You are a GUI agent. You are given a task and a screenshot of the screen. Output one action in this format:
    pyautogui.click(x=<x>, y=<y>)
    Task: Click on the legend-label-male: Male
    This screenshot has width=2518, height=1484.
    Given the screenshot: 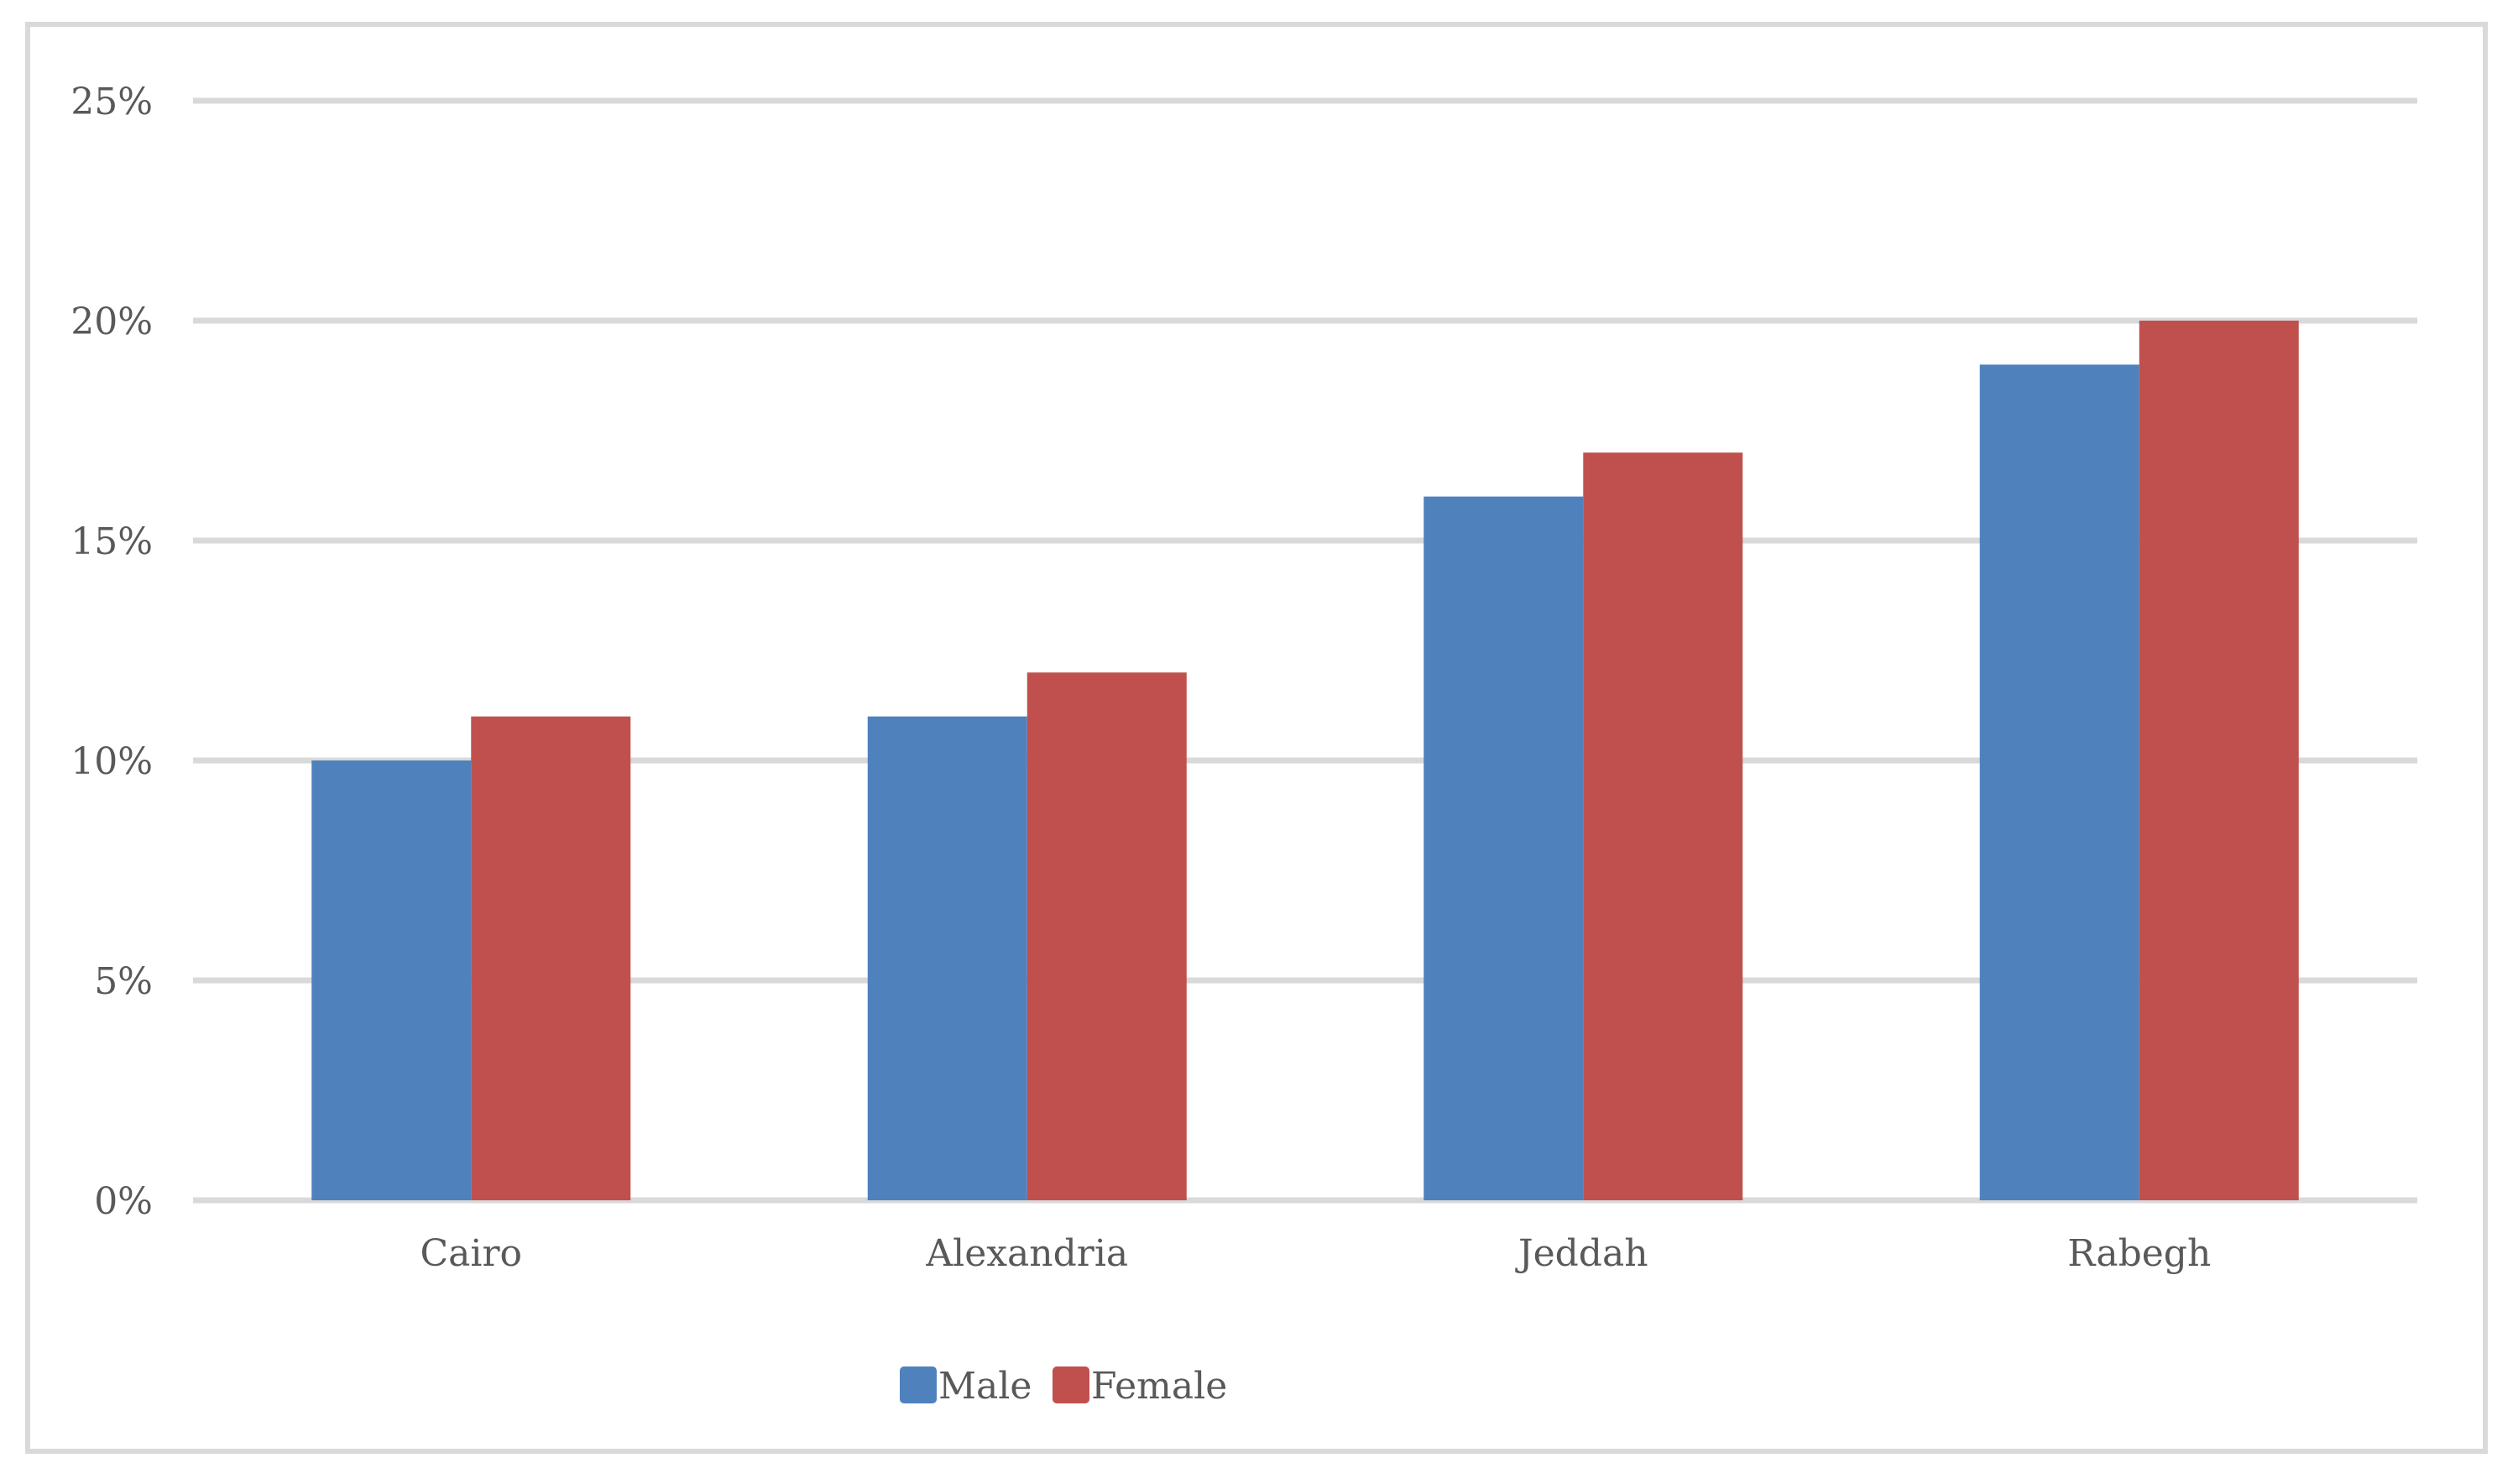 What is the action you would take?
    pyautogui.click(x=985, y=1386)
    